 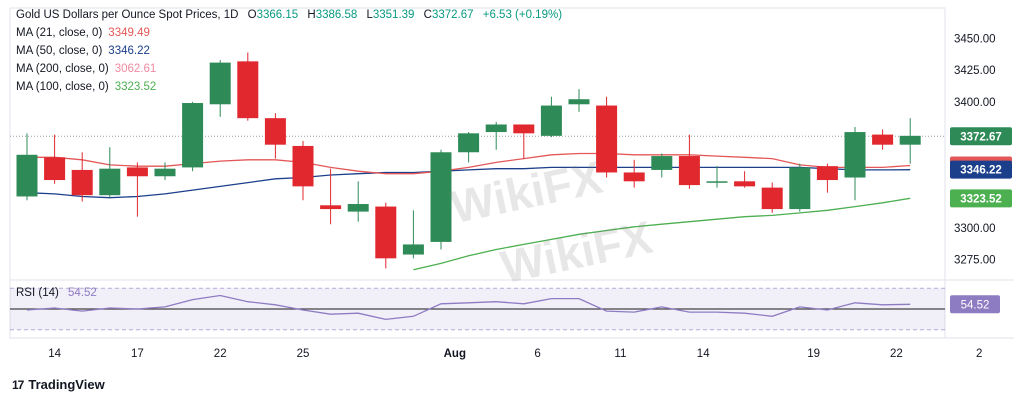 I want to click on y-tick-label: 3300.00, so click(x=975, y=229).